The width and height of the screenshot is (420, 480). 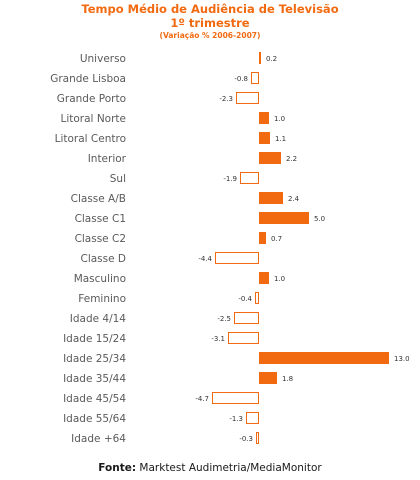 I want to click on bar-grande-lisboa, so click(x=255, y=78).